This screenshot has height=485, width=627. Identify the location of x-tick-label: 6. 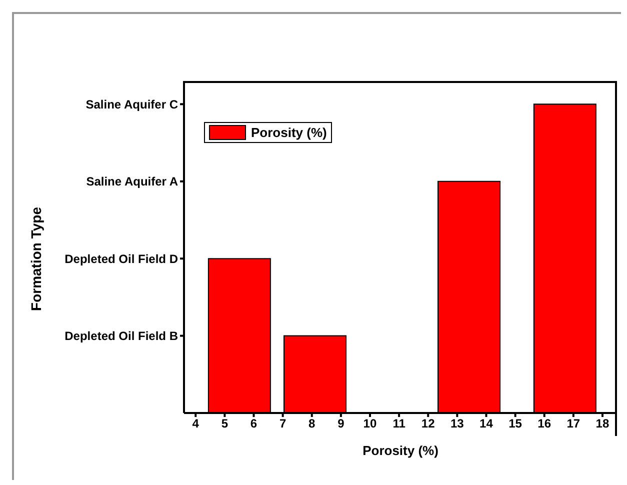
(254, 423).